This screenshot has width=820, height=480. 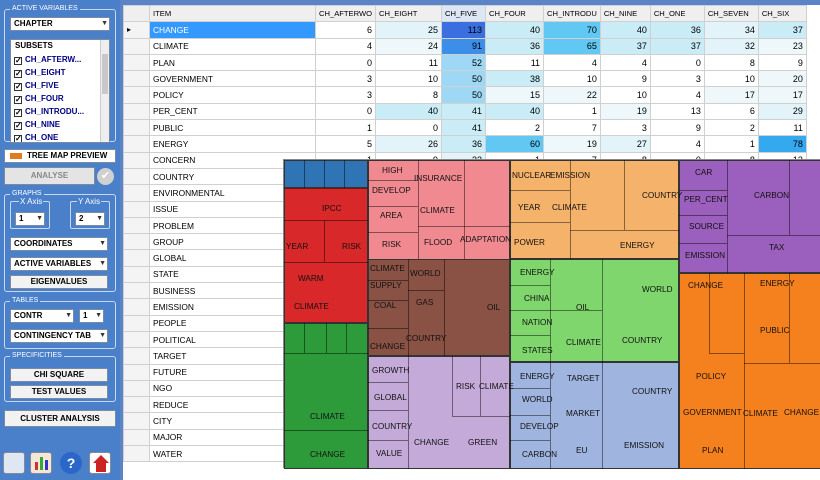 I want to click on value-cell: 70, so click(x=572, y=30).